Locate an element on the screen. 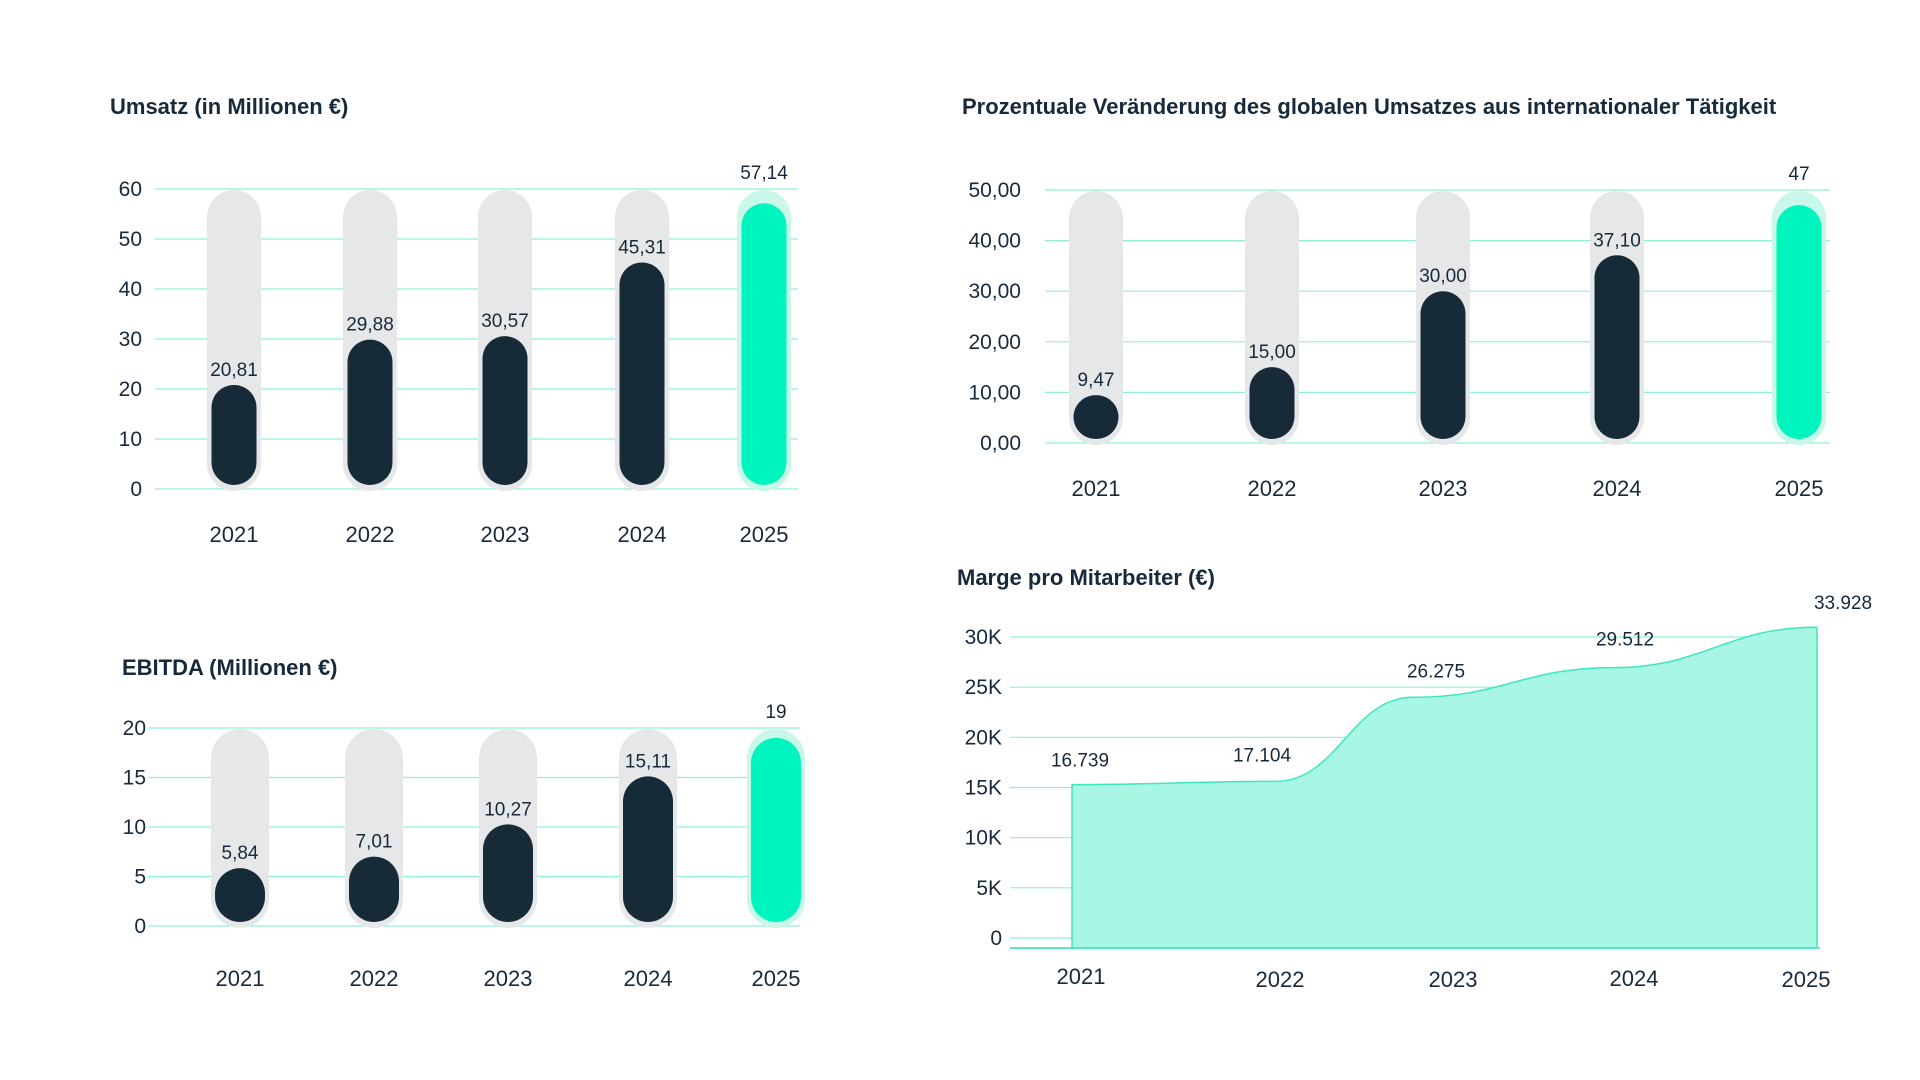  y-tick-label: 30,00 is located at coordinates (994, 291).